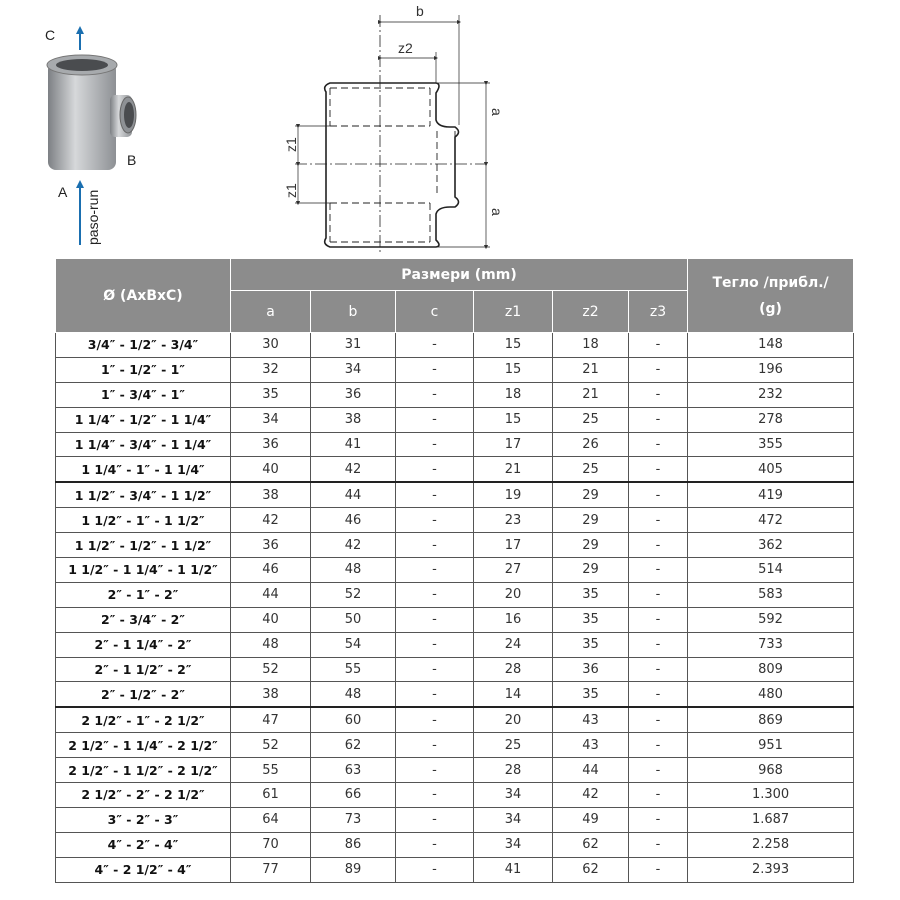  I want to click on cell-z1: 21, so click(513, 469).